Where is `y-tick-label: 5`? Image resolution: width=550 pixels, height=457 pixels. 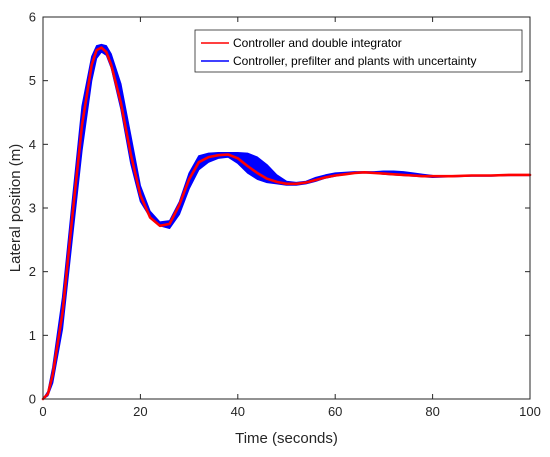
y-tick-label: 5 is located at coordinates (32, 80).